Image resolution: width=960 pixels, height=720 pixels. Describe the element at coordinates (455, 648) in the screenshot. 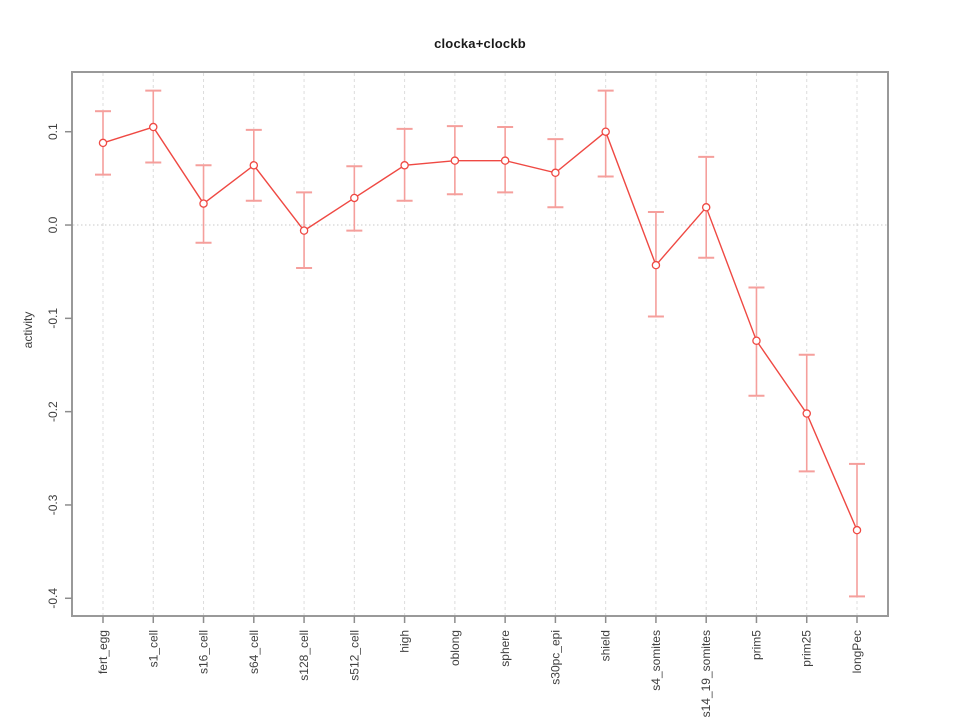

I see `x-tick-label: oblong` at that location.